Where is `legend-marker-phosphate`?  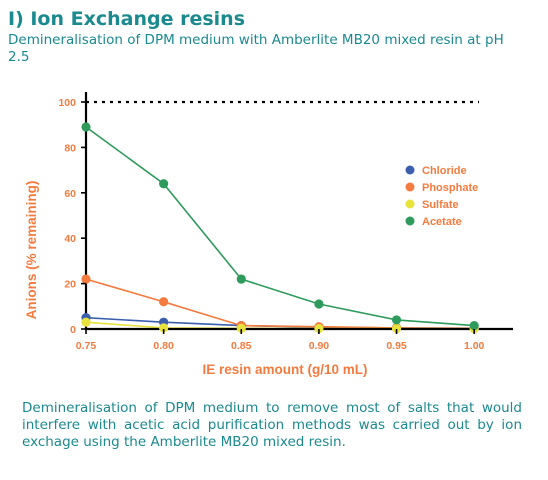 legend-marker-phosphate is located at coordinates (410, 187).